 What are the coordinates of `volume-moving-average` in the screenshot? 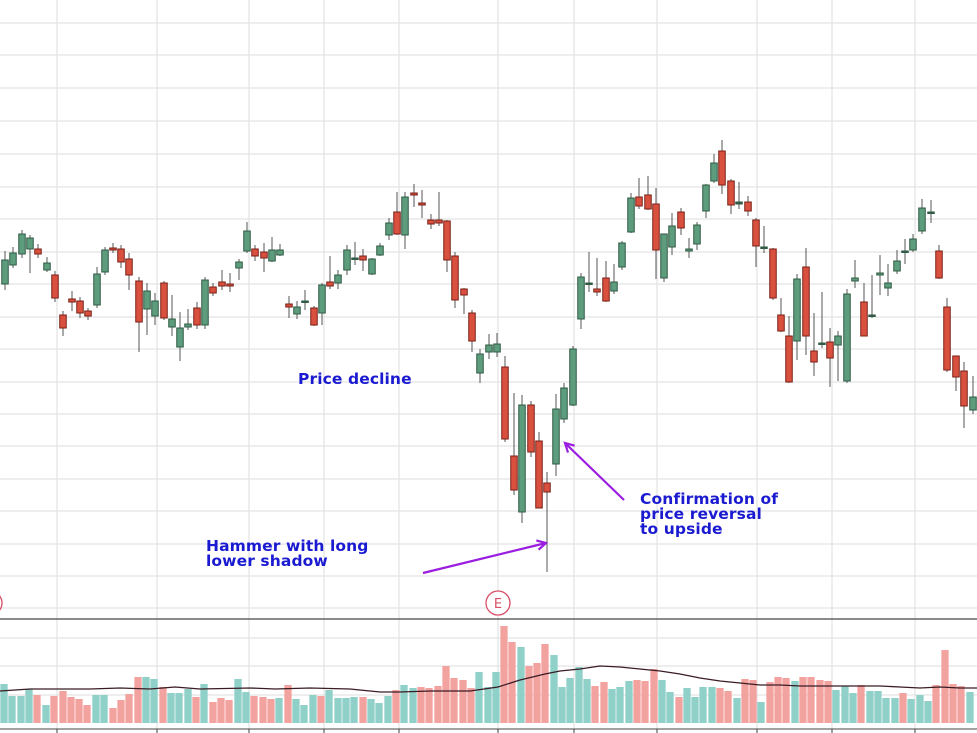 It's located at (488, 679).